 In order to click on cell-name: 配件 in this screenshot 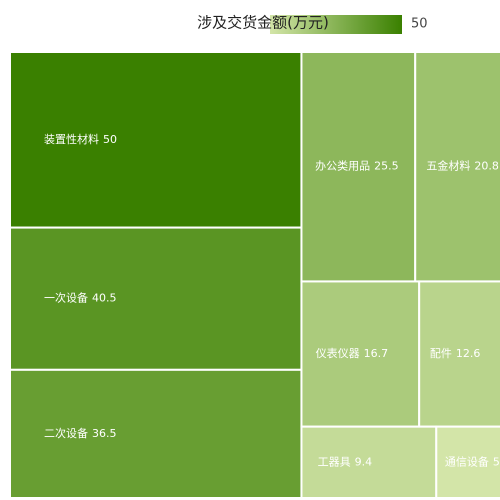, I will do `click(441, 353)`.